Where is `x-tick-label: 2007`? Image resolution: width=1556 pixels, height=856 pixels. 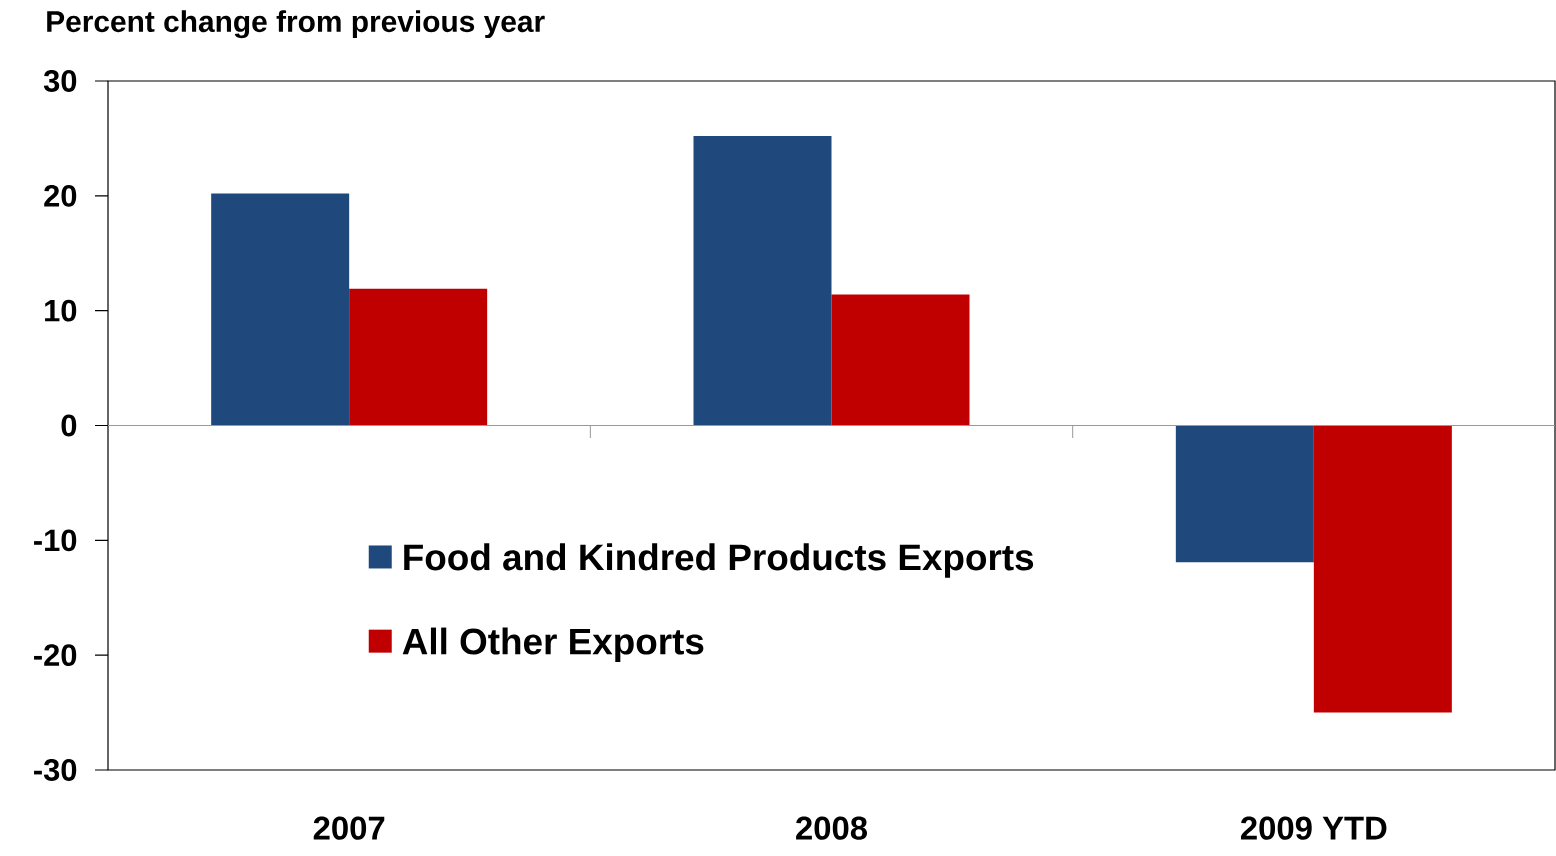
x-tick-label: 2007 is located at coordinates (349, 828).